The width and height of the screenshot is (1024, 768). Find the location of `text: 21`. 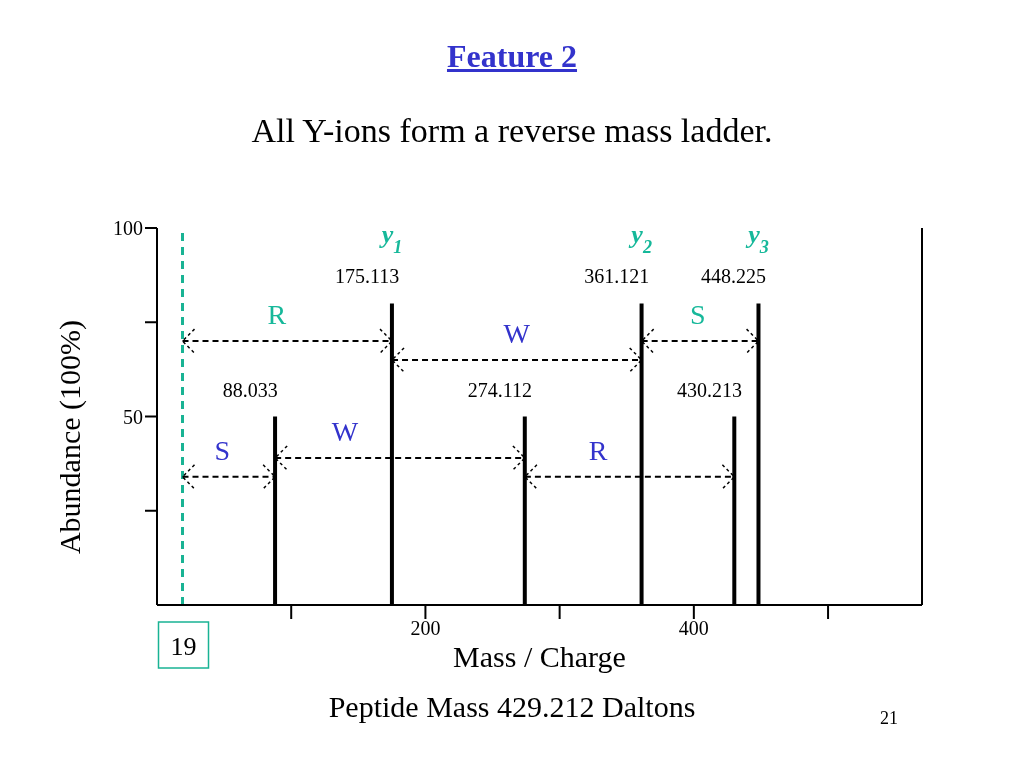

text: 21 is located at coordinates (889, 718).